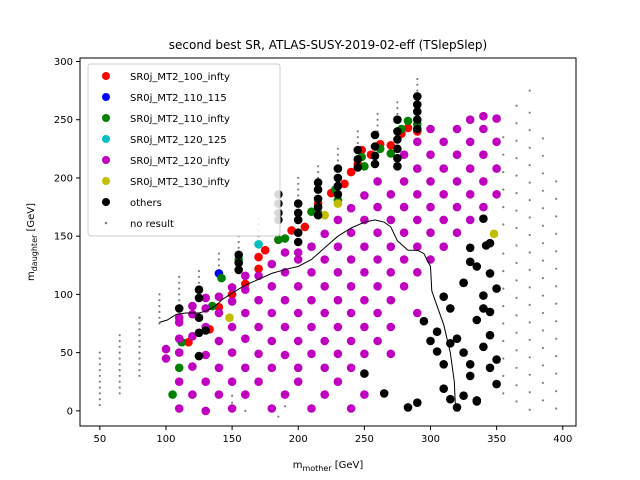  I want to click on x-tick-label: 50, so click(99, 439).